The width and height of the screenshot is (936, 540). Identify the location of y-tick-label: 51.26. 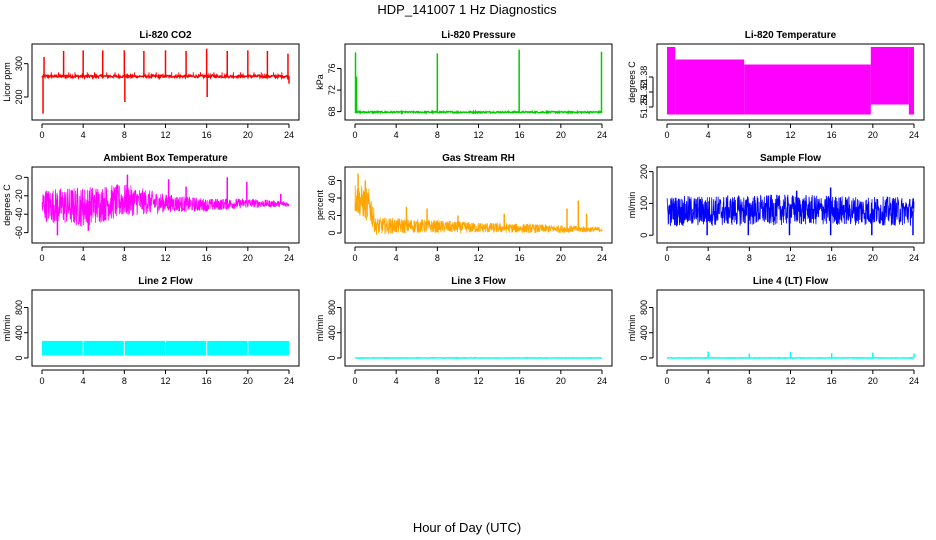
(644, 107).